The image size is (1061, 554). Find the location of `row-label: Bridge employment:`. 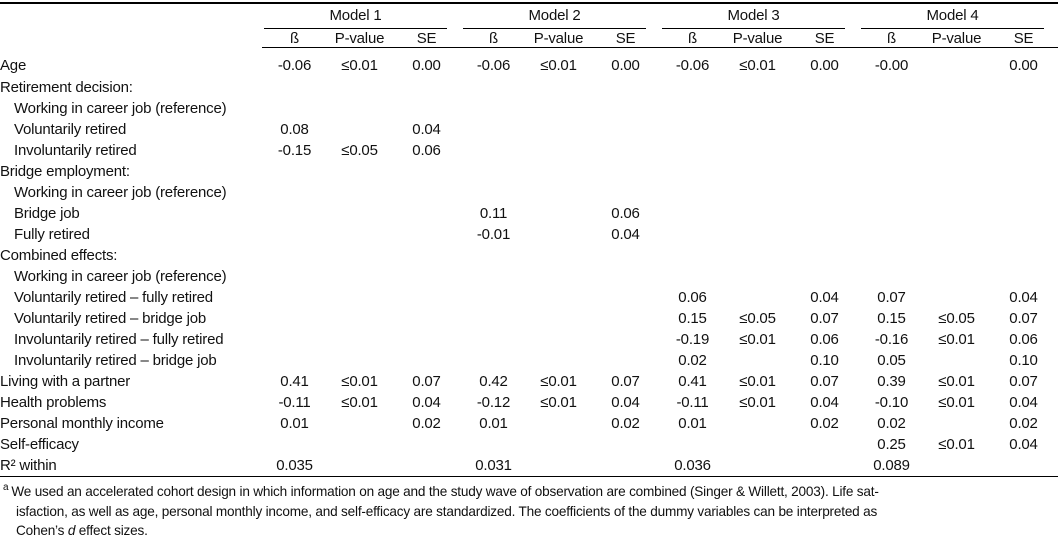

row-label: Bridge employment: is located at coordinates (65, 171).